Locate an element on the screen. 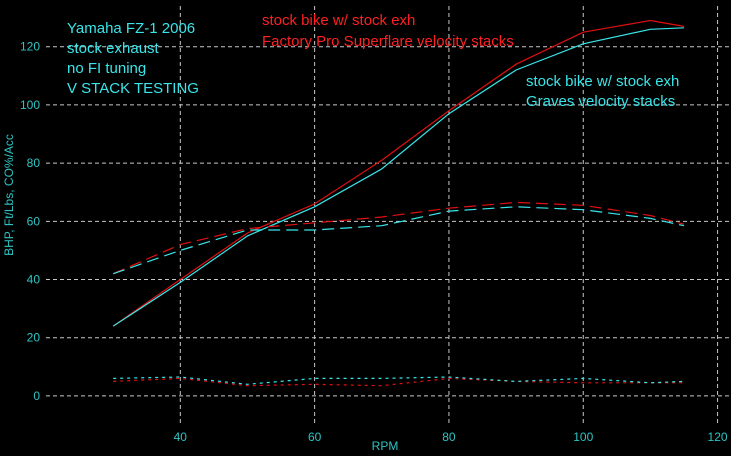 This screenshot has width=731, height=456. x-axis-title: RPM is located at coordinates (385, 446).